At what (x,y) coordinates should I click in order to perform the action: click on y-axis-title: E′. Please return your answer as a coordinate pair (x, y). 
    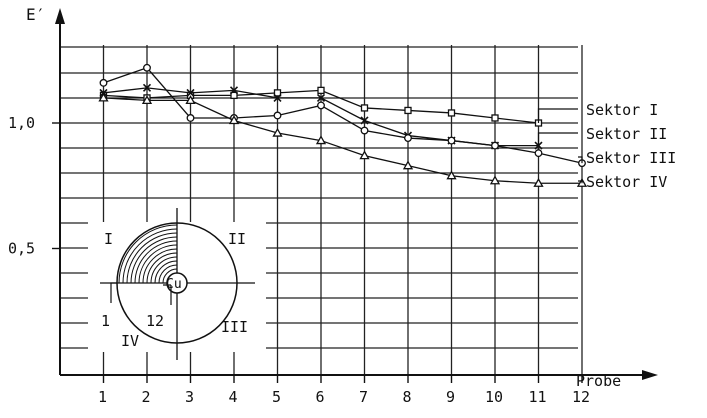
    Looking at the image, I should click on (35, 14).